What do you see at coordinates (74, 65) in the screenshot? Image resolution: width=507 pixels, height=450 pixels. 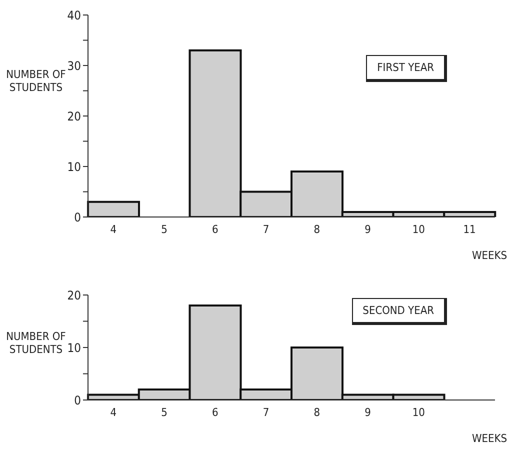 I see `y-tick-label: 30` at bounding box center [74, 65].